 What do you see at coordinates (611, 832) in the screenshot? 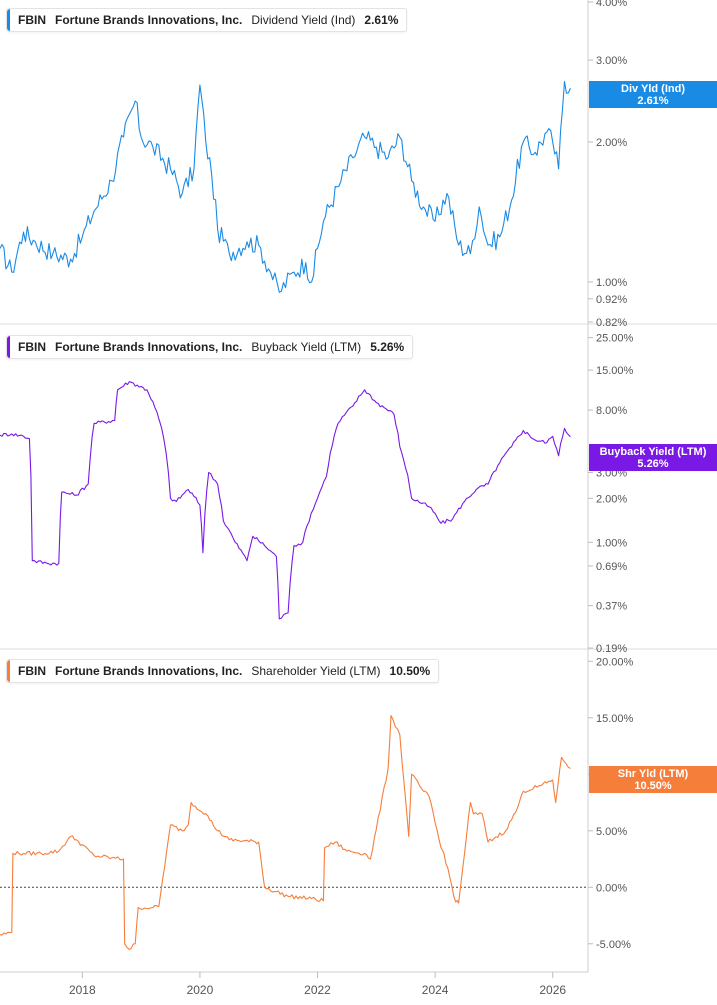
I see `y-tick-label: 5.00%` at bounding box center [611, 832].